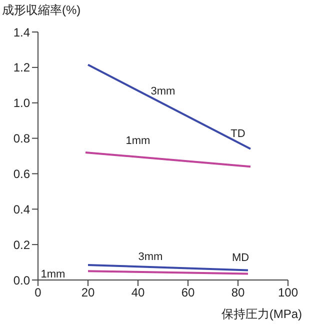  Describe the element at coordinates (238, 293) in the screenshot. I see `x-tick-label: 80` at that location.